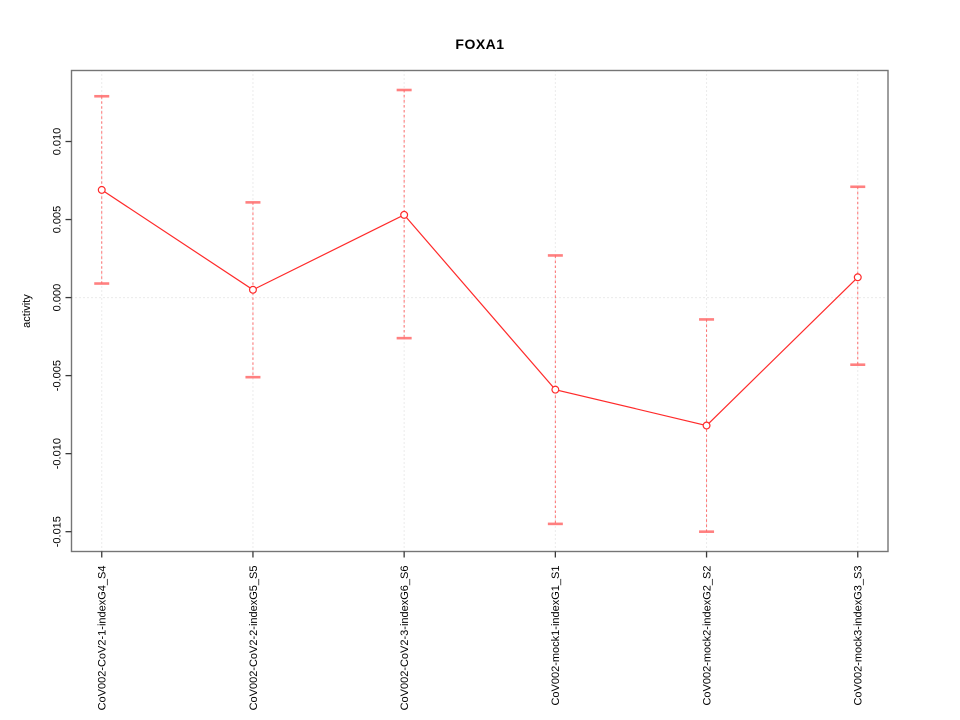 The height and width of the screenshot is (720, 960). I want to click on x-tick-label: CoV002-CoV2-2-indexG5_S5, so click(254, 638).